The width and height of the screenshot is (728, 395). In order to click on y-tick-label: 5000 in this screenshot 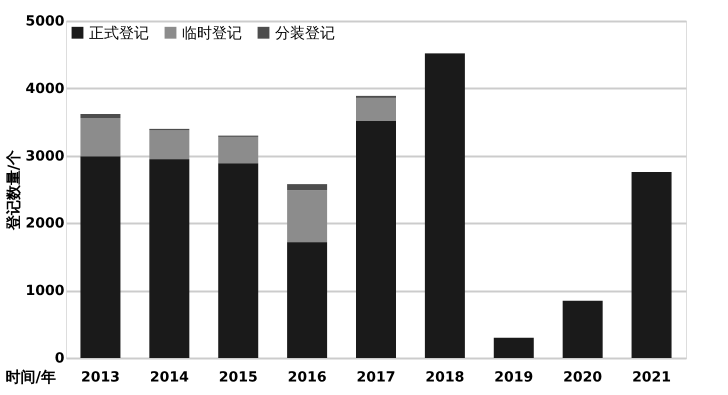, I will do `click(45, 22)`.